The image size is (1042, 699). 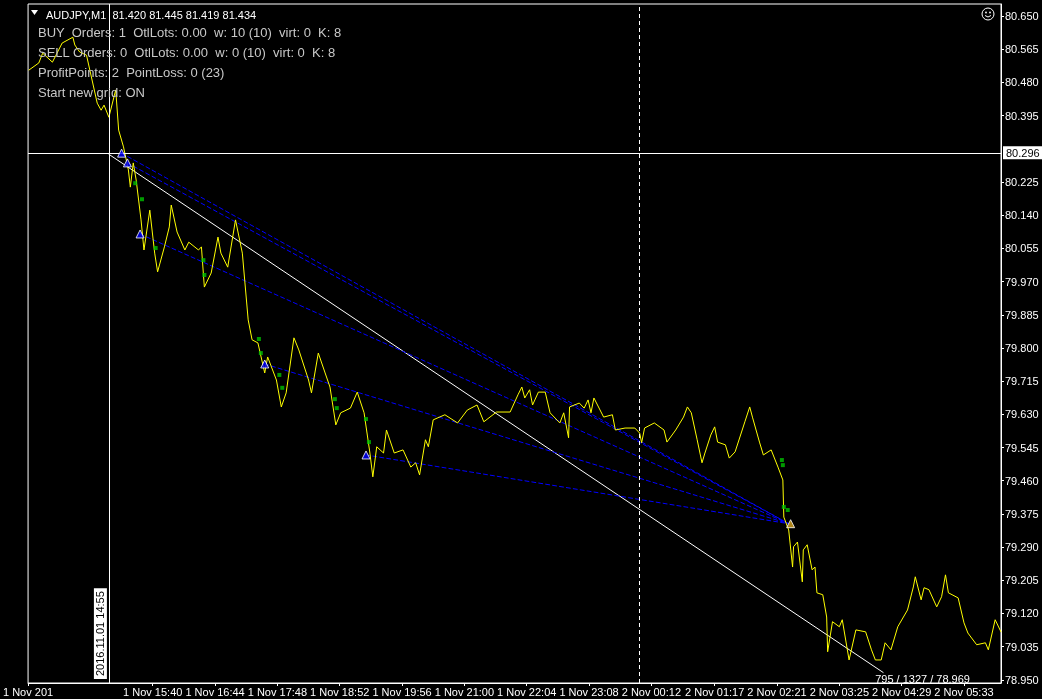 What do you see at coordinates (215, 691) in the screenshot?
I see `x-tick-label: 1 Nov 16:44` at bounding box center [215, 691].